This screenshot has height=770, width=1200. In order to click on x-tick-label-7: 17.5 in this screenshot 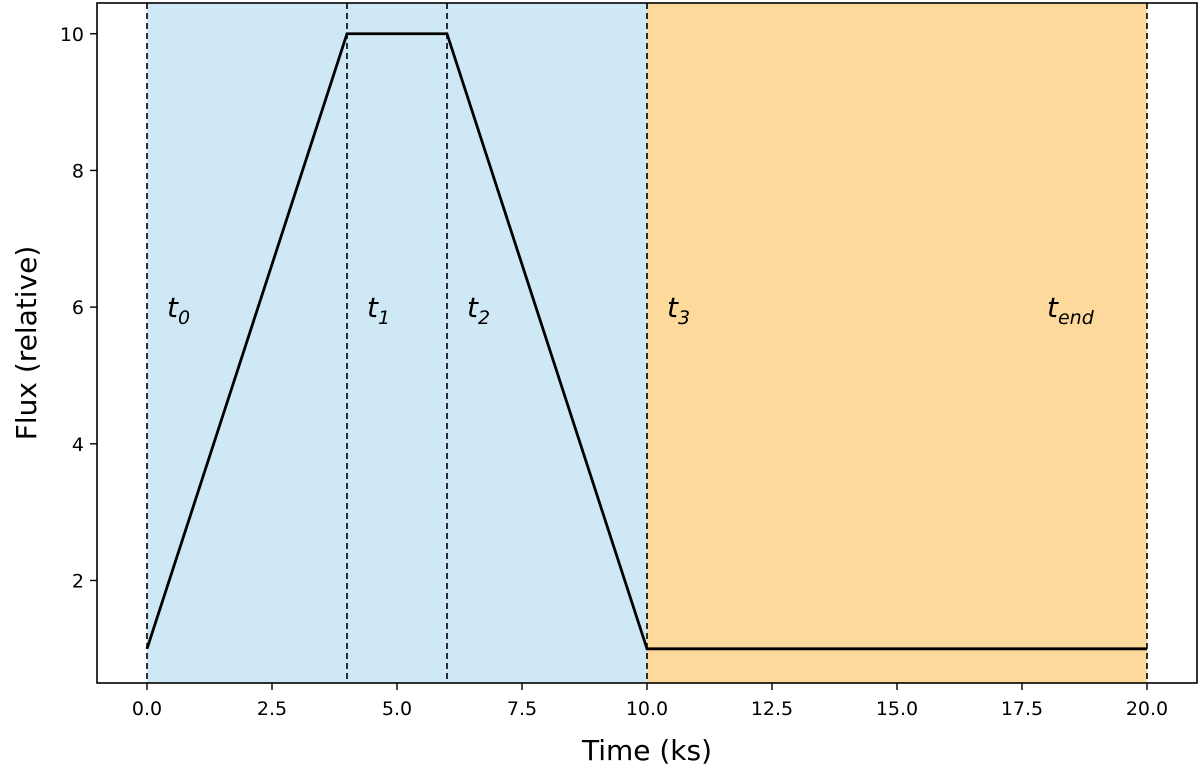, I will do `click(1022, 709)`.